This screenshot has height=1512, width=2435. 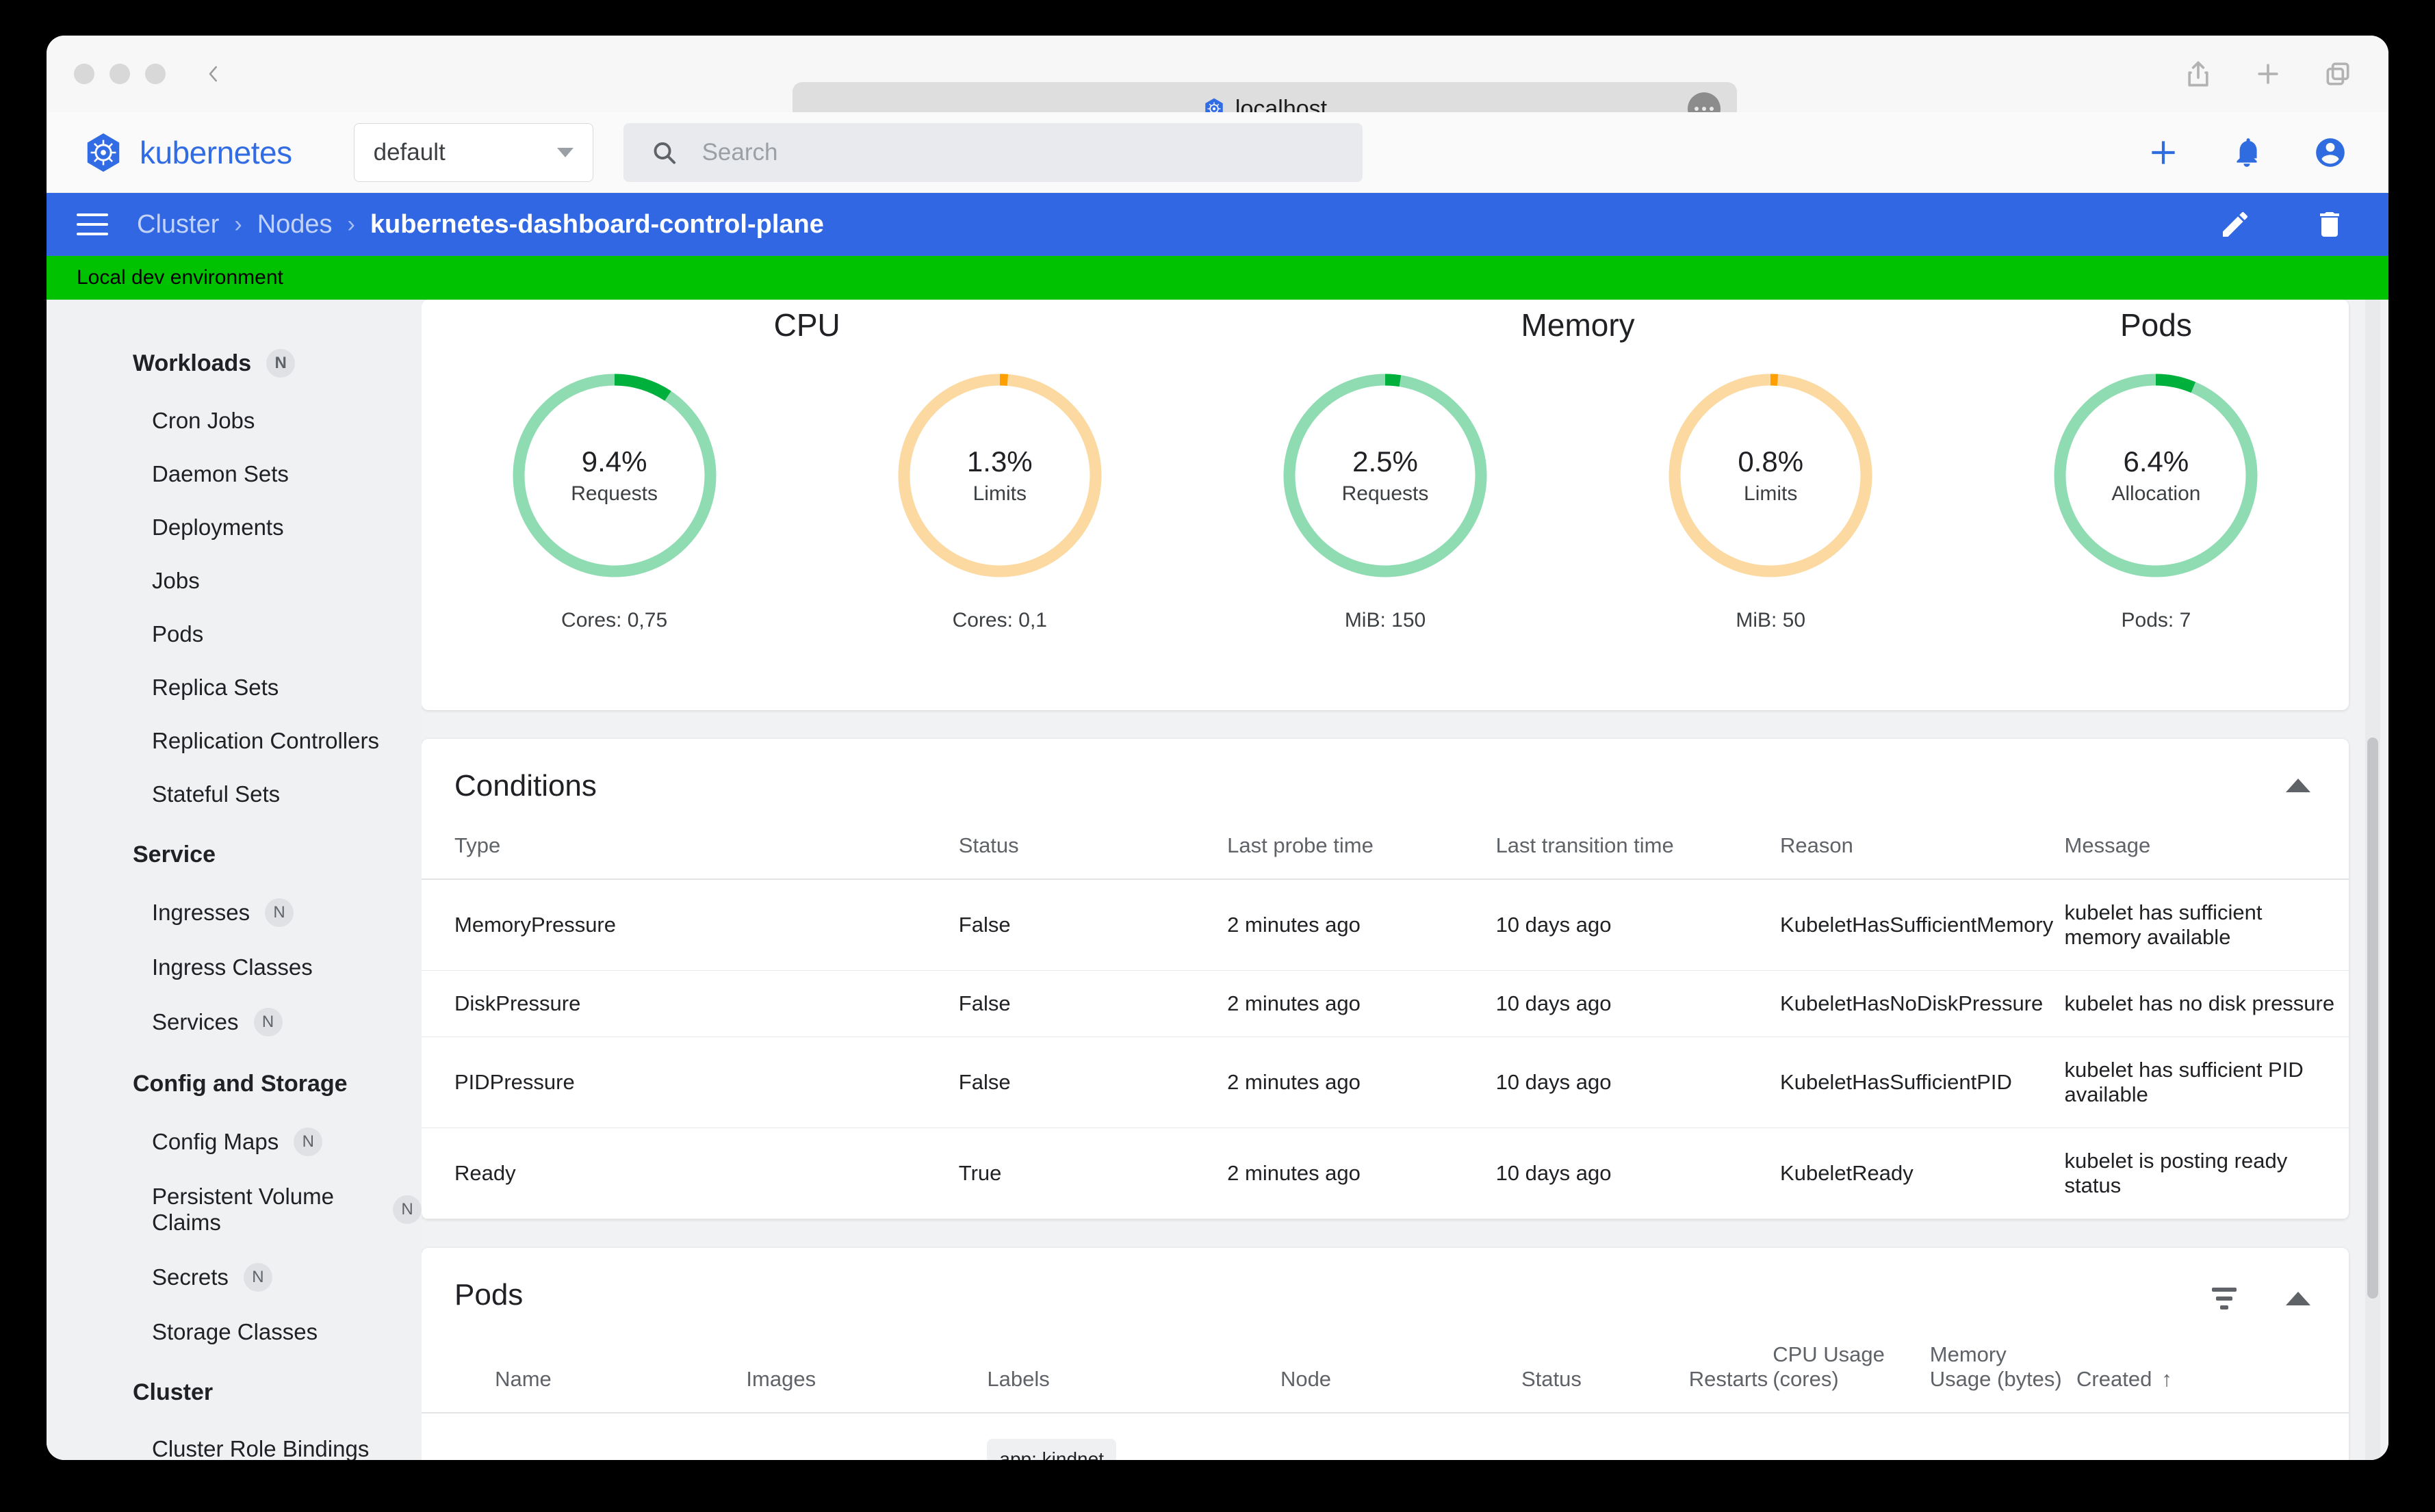 I want to click on conditions-card-actions, so click(x=2298, y=786).